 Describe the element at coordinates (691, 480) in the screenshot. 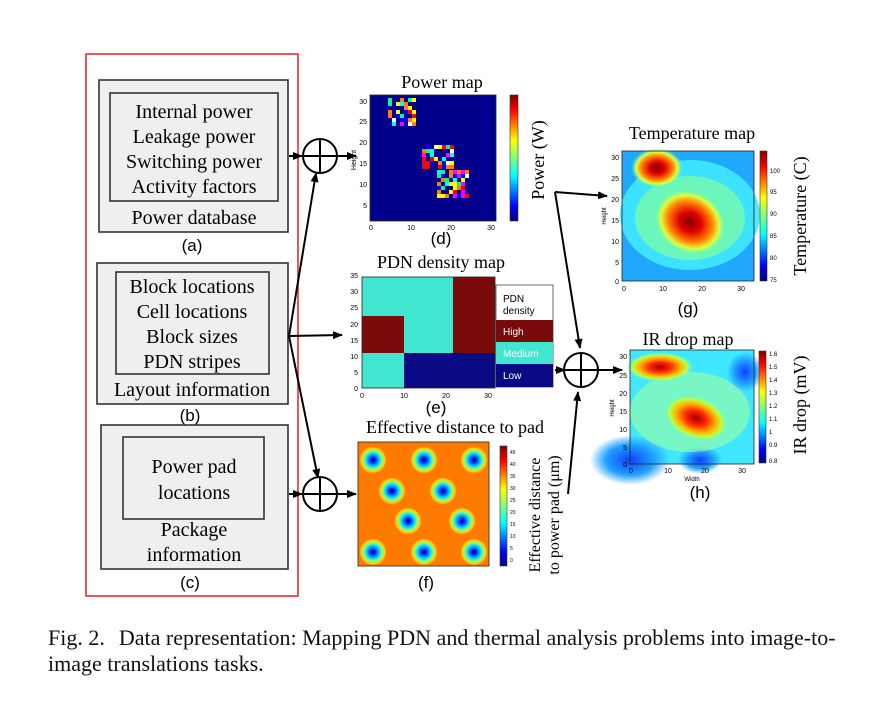

I see `ir-drop-map-xlabel: Width` at that location.